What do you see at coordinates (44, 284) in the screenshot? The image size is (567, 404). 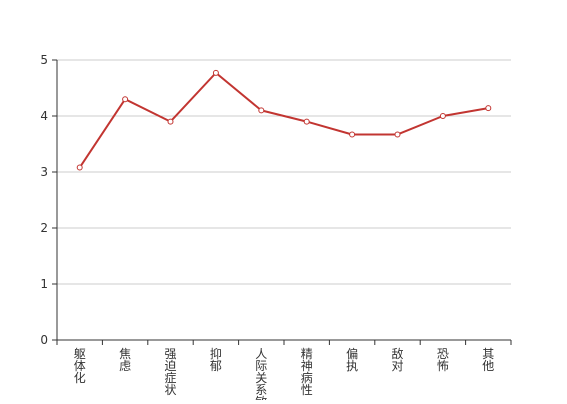 I see `y-tick-label: 1` at bounding box center [44, 284].